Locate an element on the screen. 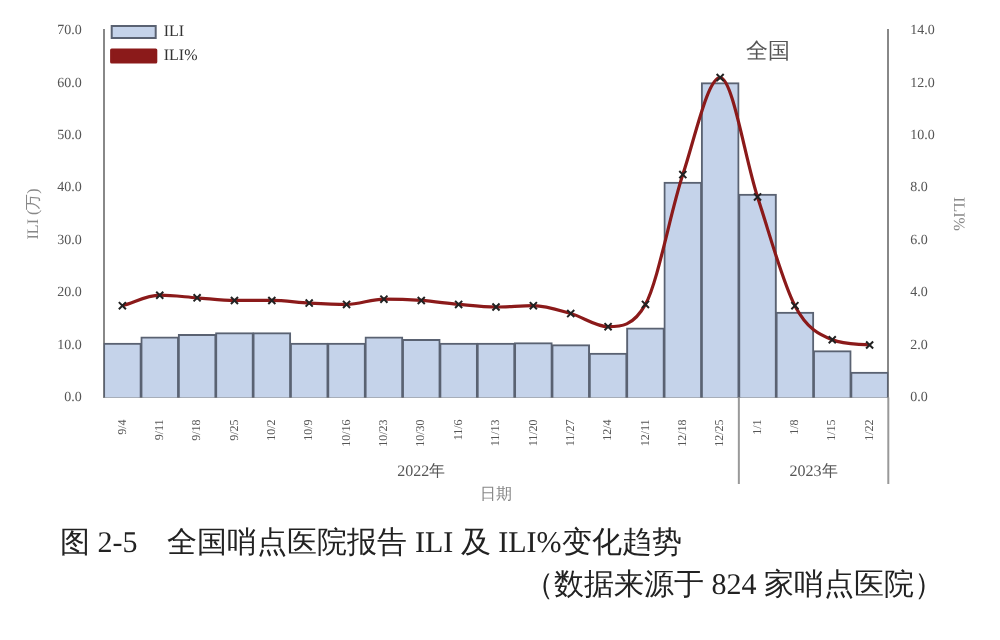 The image size is (1000, 640). y2-axis-title: ILI% is located at coordinates (959, 214).